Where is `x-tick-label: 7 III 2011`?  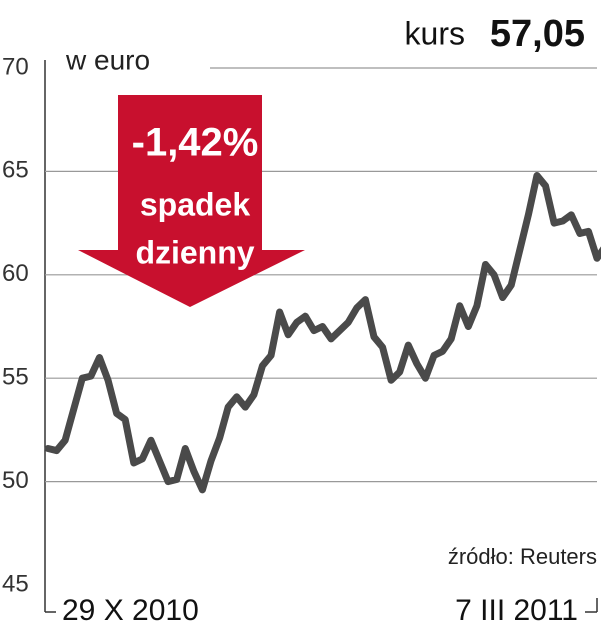 x-tick-label: 7 III 2011 is located at coordinates (516, 610).